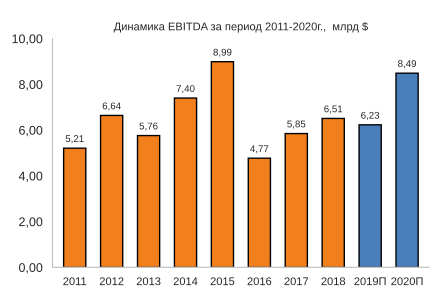 The width and height of the screenshot is (438, 297). I want to click on data-label: 8,49, so click(407, 64).